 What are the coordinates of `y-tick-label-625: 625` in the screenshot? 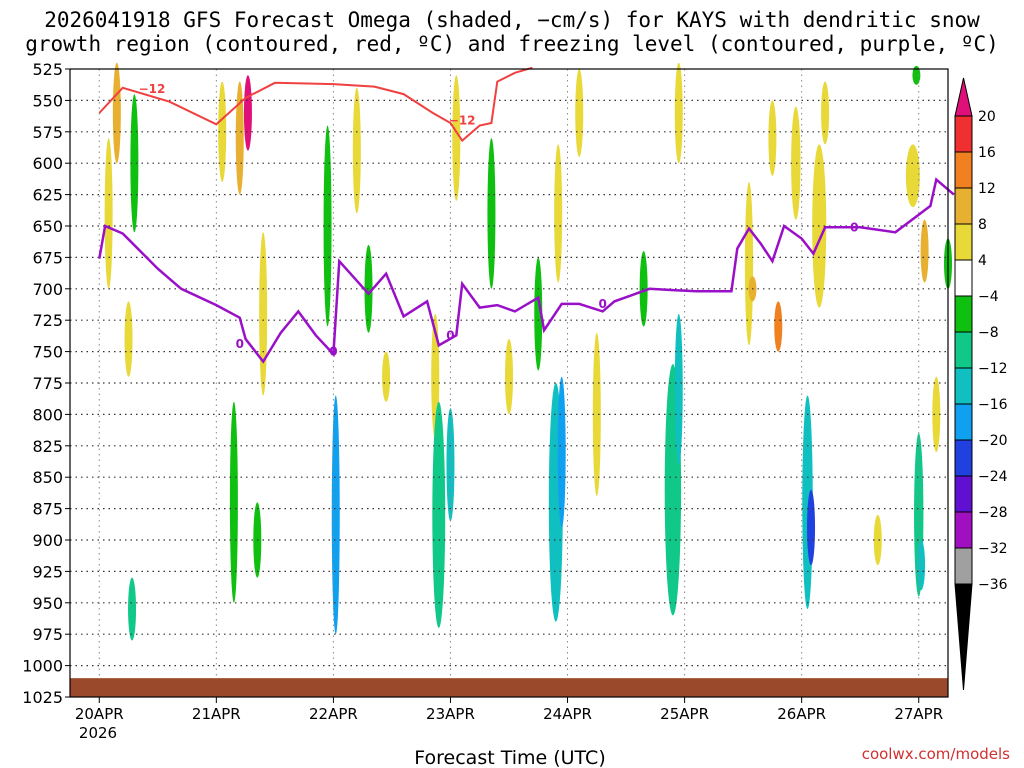 It's located at (47, 195).